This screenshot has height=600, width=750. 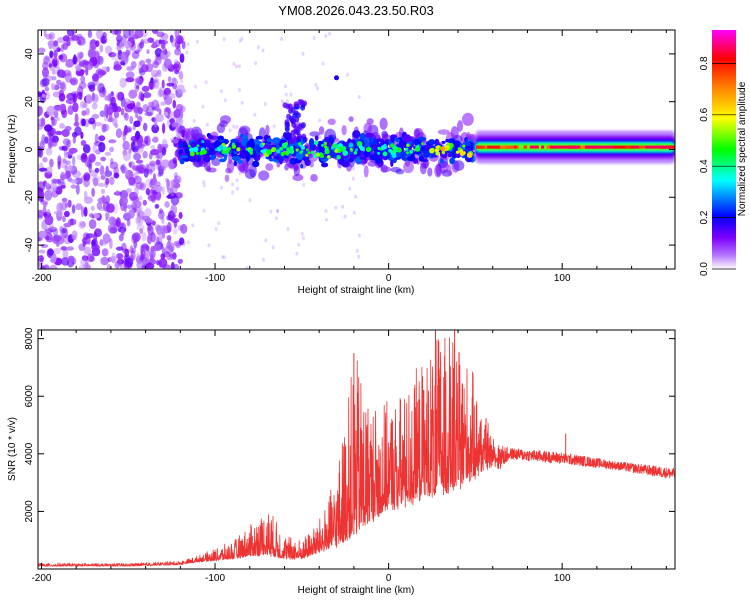 I want to click on spectrogram-xtick-label: -200, so click(x=41, y=278).